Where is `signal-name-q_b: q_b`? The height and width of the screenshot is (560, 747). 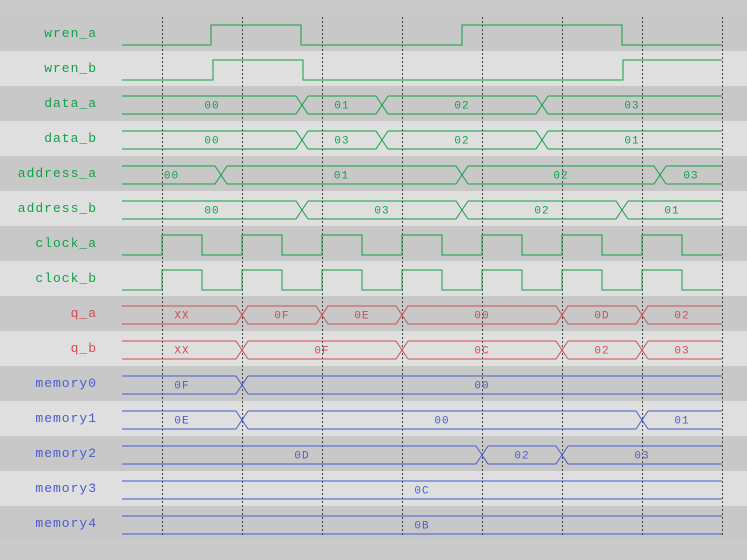 signal-name-q_b: q_b is located at coordinates (83, 348).